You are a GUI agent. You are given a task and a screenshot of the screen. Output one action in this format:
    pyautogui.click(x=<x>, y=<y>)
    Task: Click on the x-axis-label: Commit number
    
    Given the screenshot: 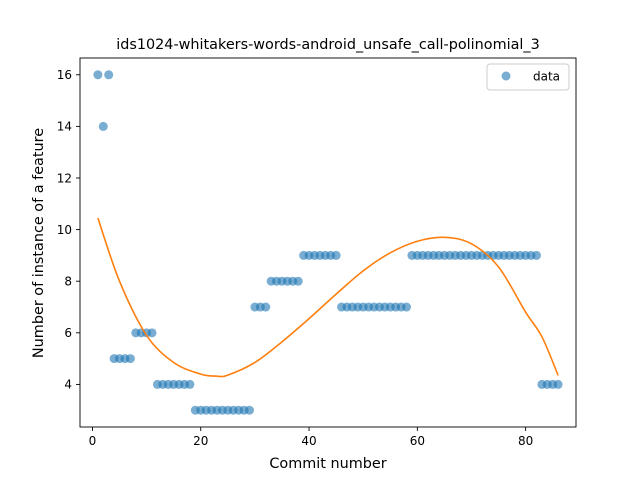 What is the action you would take?
    pyautogui.click(x=327, y=464)
    